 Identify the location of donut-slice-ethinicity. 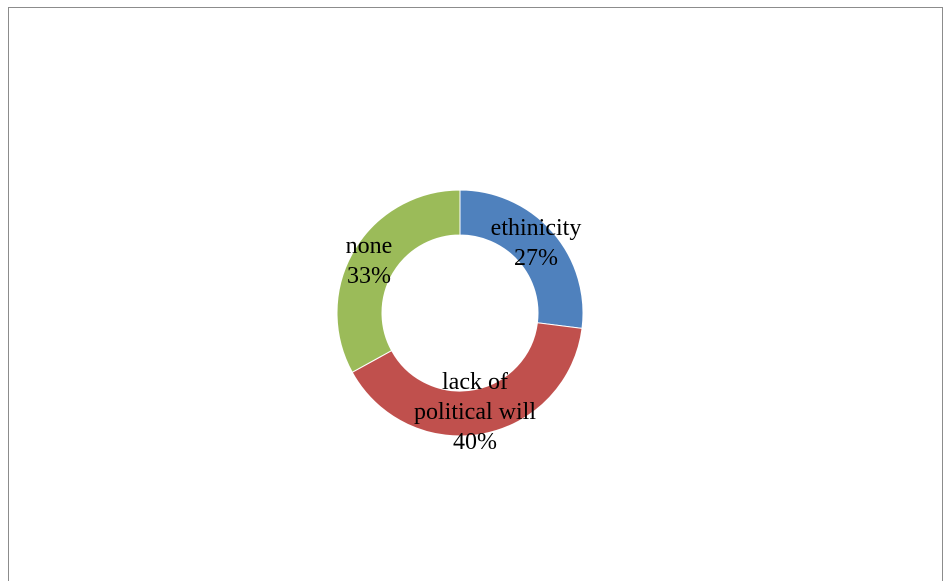
(521, 259).